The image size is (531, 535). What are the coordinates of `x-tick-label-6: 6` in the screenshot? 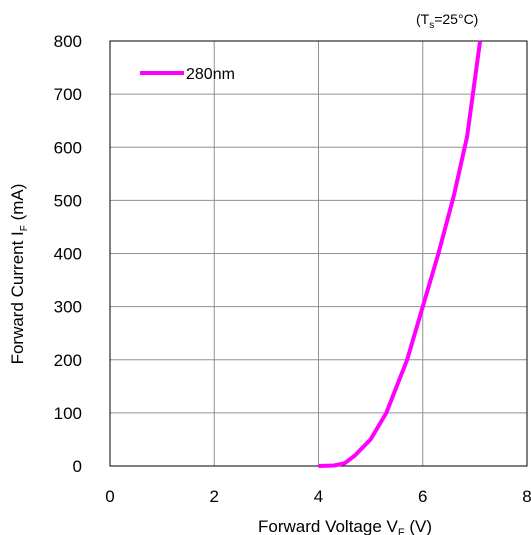 It's located at (422, 496).